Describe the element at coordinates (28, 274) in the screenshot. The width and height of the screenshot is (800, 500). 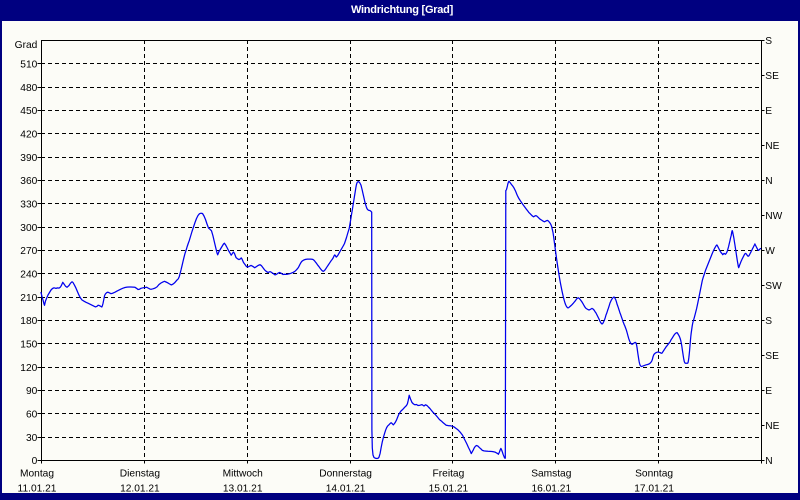
I see `svg-text: 240` at that location.